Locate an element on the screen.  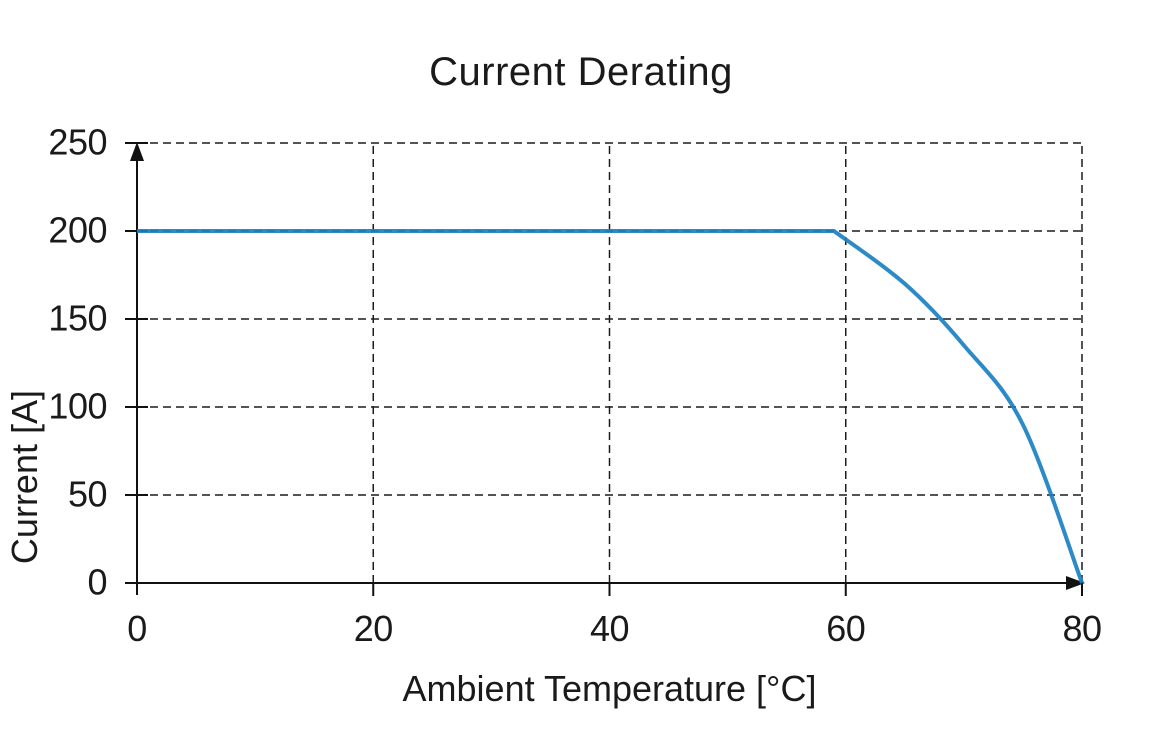
y-tick-label: 200 is located at coordinates (77, 230).